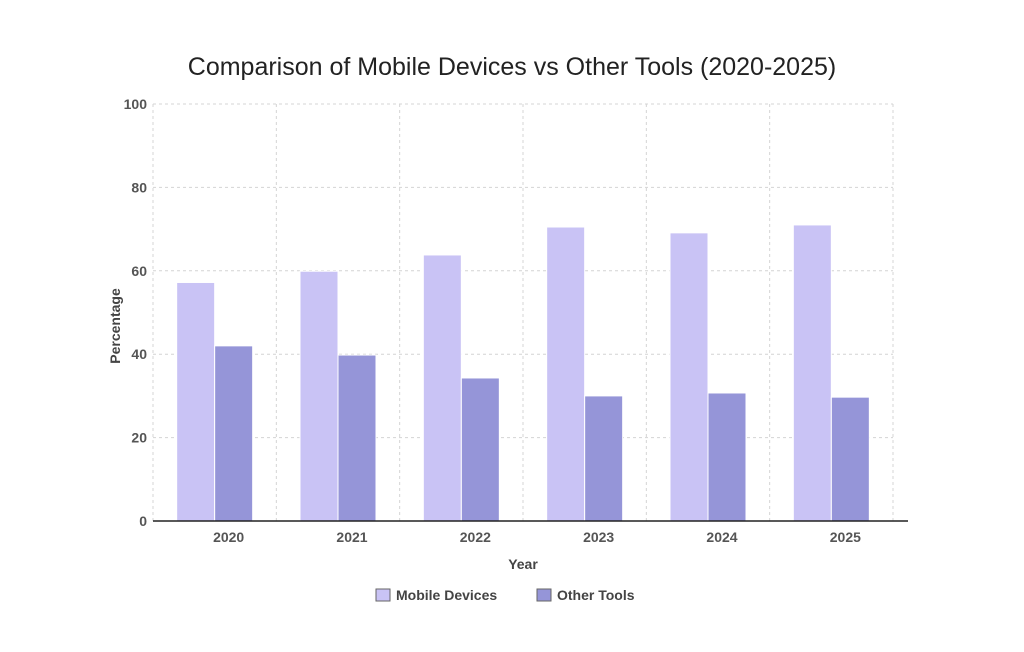 The image size is (1024, 652). What do you see at coordinates (442, 388) in the screenshot?
I see `bar-mobile-devices-2022` at bounding box center [442, 388].